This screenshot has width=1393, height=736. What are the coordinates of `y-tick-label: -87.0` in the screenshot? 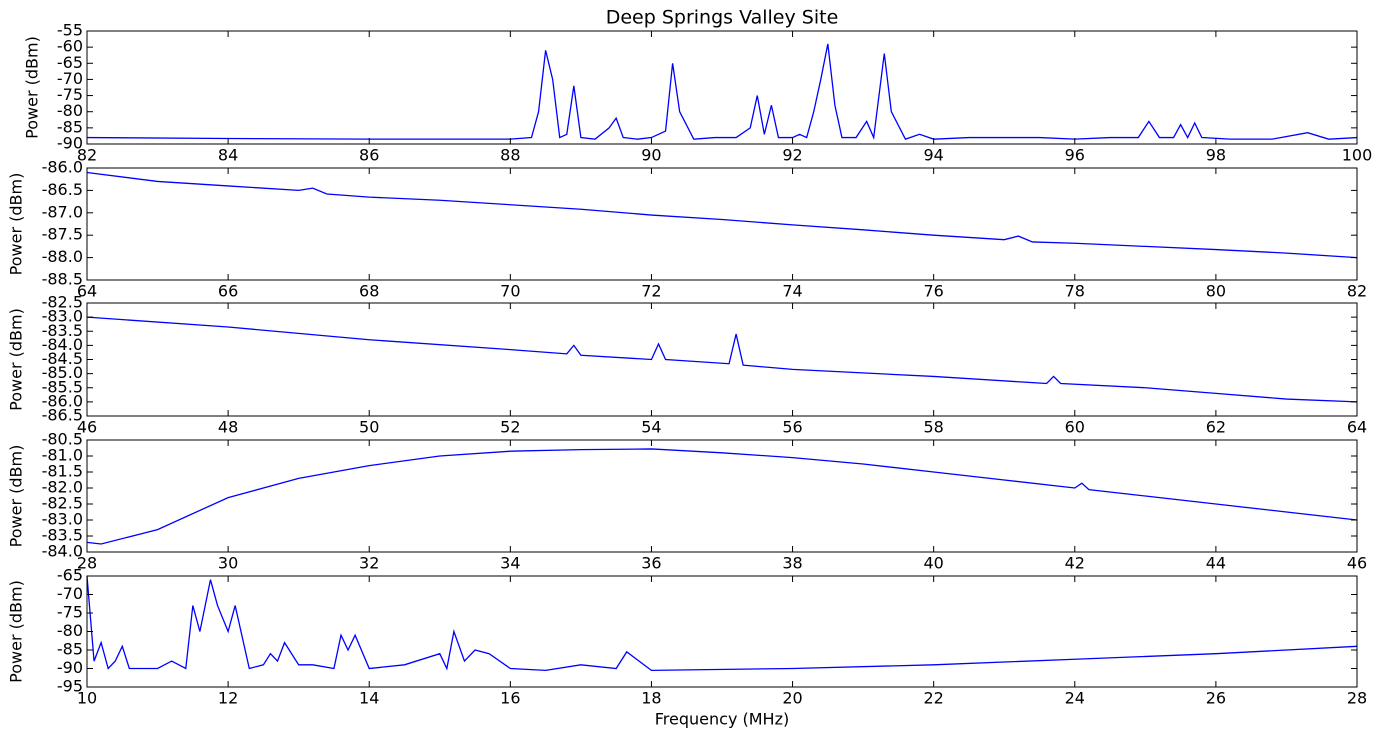 It's located at (62, 211).